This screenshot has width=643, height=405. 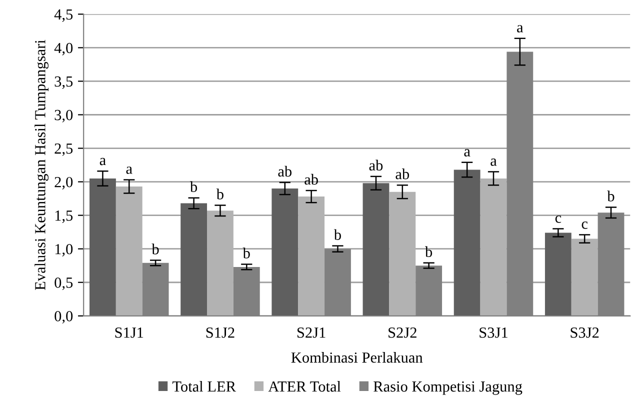 I want to click on y-tick-label: 1,0, so click(x=64, y=250).